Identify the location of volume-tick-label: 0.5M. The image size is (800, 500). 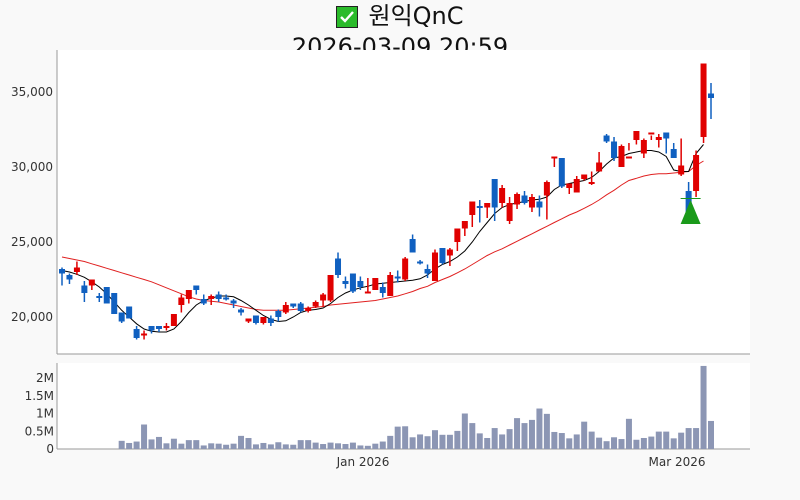
(39, 431).